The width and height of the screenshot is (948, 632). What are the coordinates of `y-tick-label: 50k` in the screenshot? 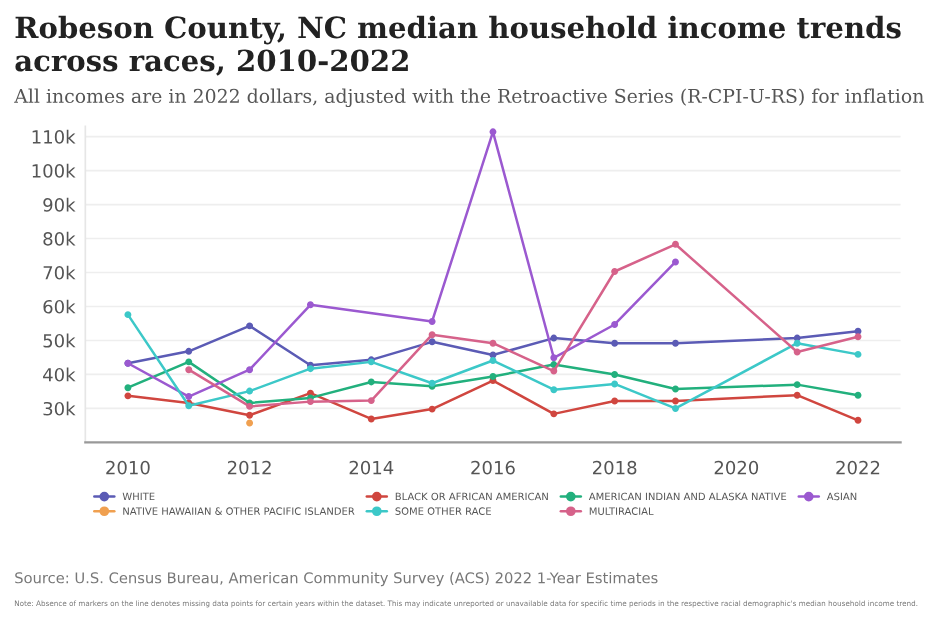 It's located at (59, 340).